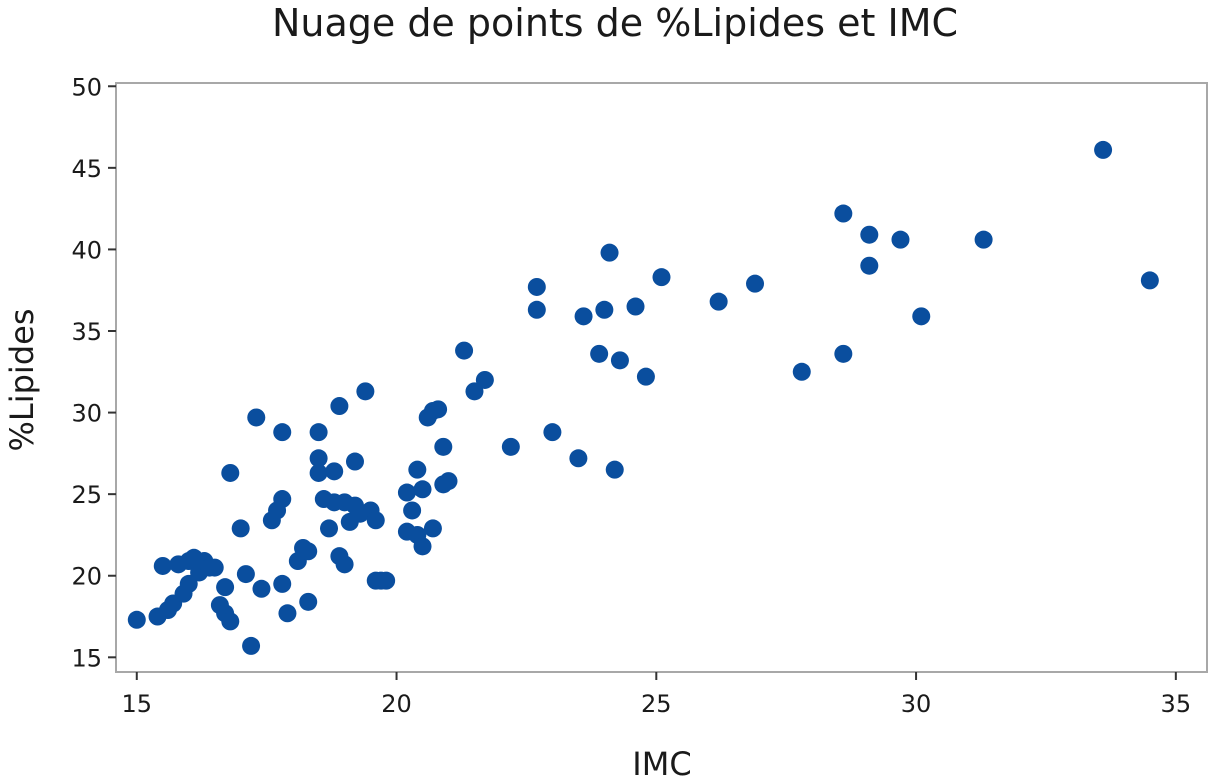 This screenshot has height=778, width=1211. Describe the element at coordinates (137, 704) in the screenshot. I see `x-tick-label: 15` at that location.